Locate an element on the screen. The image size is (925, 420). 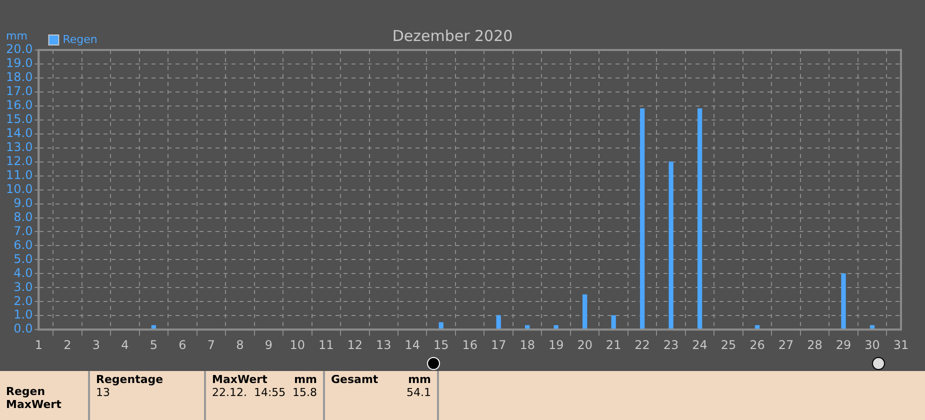
x-tick-label: 22 is located at coordinates (642, 345).